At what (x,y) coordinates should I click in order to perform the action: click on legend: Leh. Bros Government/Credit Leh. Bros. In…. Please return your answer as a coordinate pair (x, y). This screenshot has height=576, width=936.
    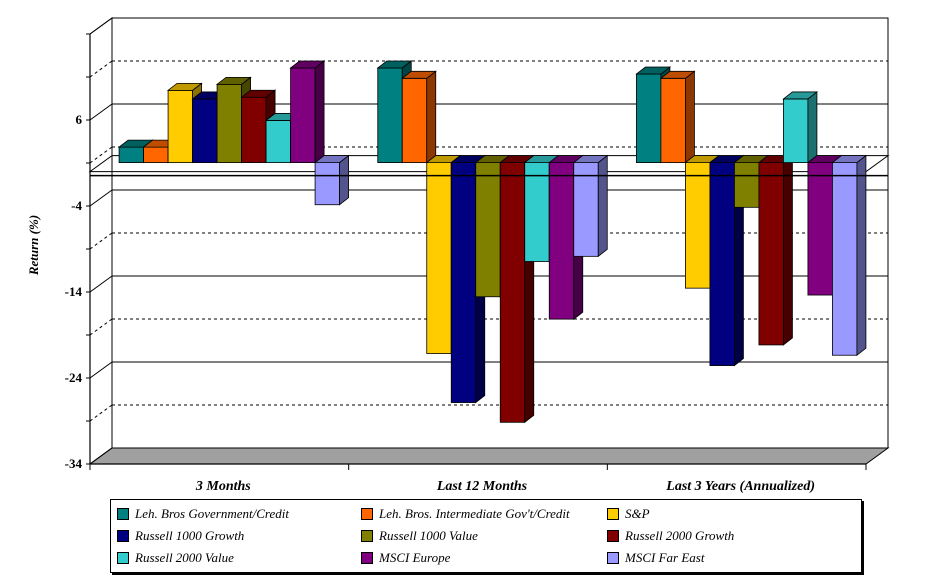
    Looking at the image, I should click on (486, 536).